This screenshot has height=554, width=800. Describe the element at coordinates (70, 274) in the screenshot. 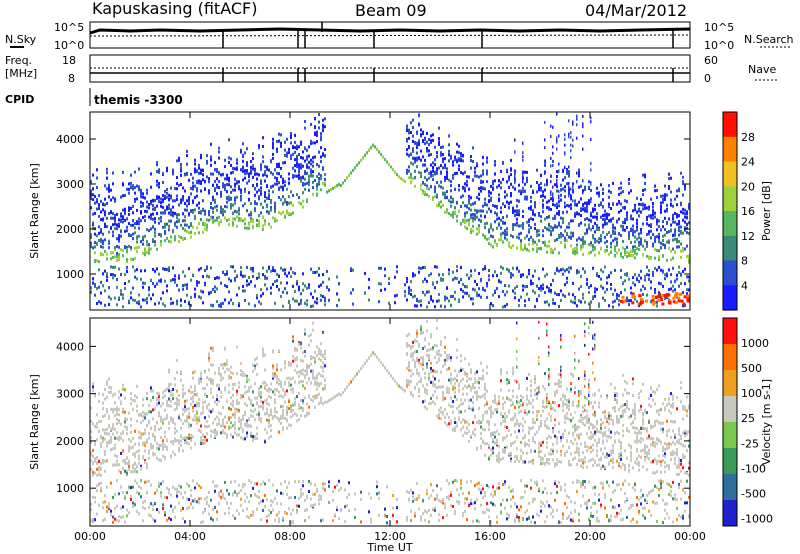

I see `y-tick-label: 1000` at that location.